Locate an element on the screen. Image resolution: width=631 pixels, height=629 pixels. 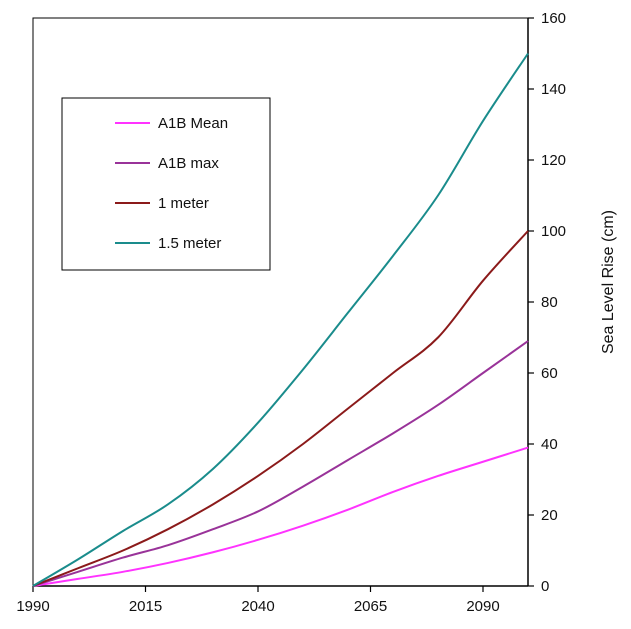
x-tick-label: 2015 is located at coordinates (145, 606).